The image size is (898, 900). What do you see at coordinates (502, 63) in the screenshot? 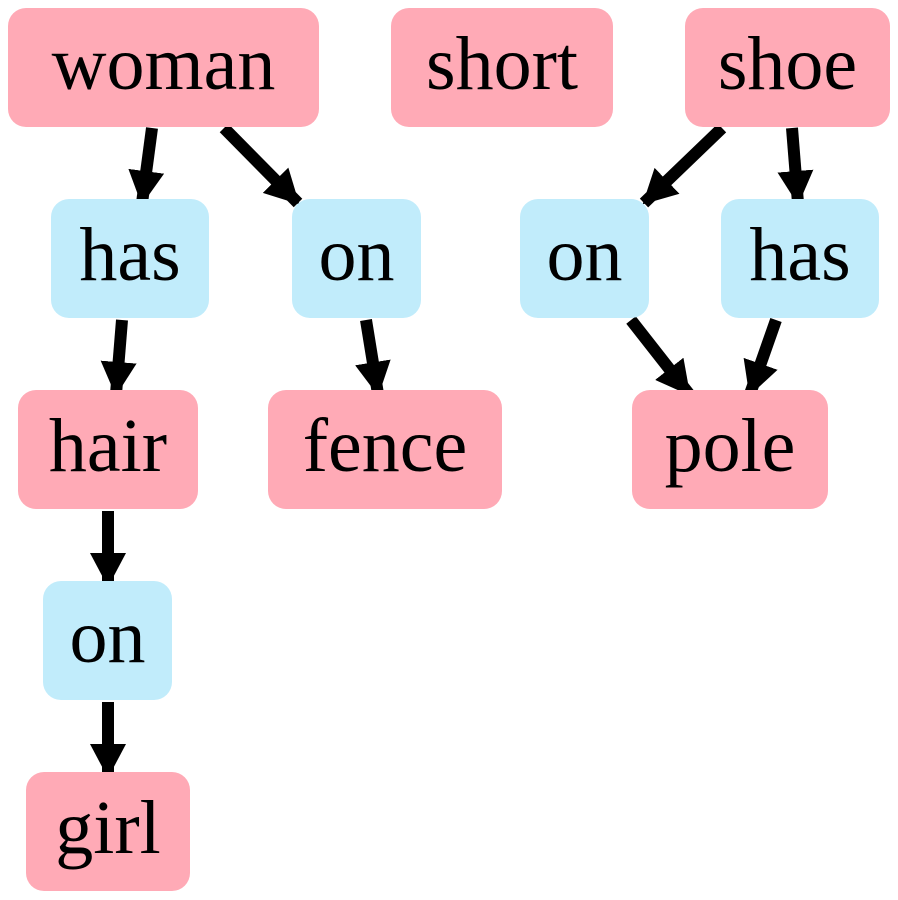
I see `node-label: short` at bounding box center [502, 63].